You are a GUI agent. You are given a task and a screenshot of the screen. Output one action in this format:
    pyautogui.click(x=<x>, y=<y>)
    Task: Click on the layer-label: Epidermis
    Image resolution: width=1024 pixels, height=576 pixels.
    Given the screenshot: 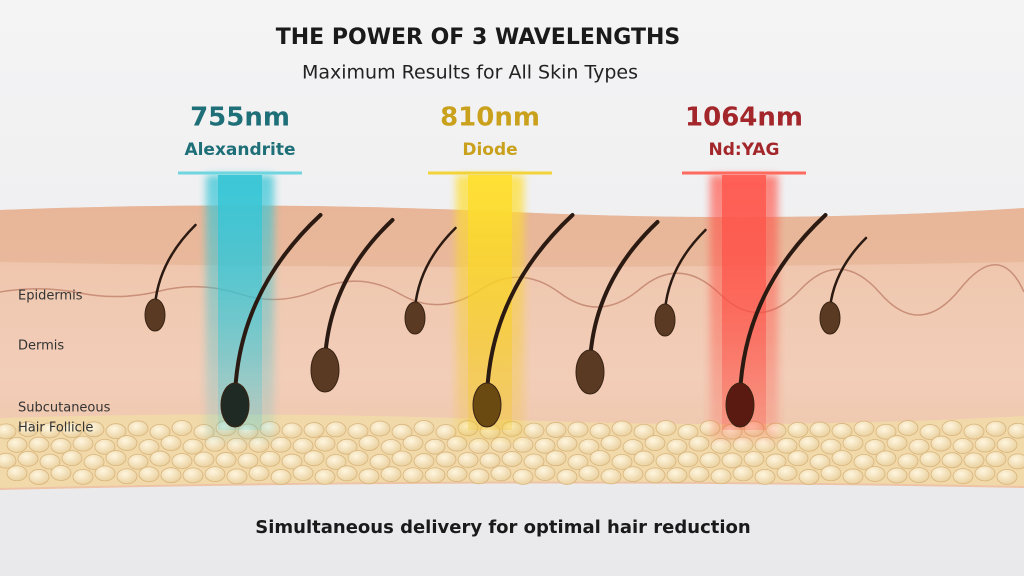 What is the action you would take?
    pyautogui.click(x=50, y=296)
    